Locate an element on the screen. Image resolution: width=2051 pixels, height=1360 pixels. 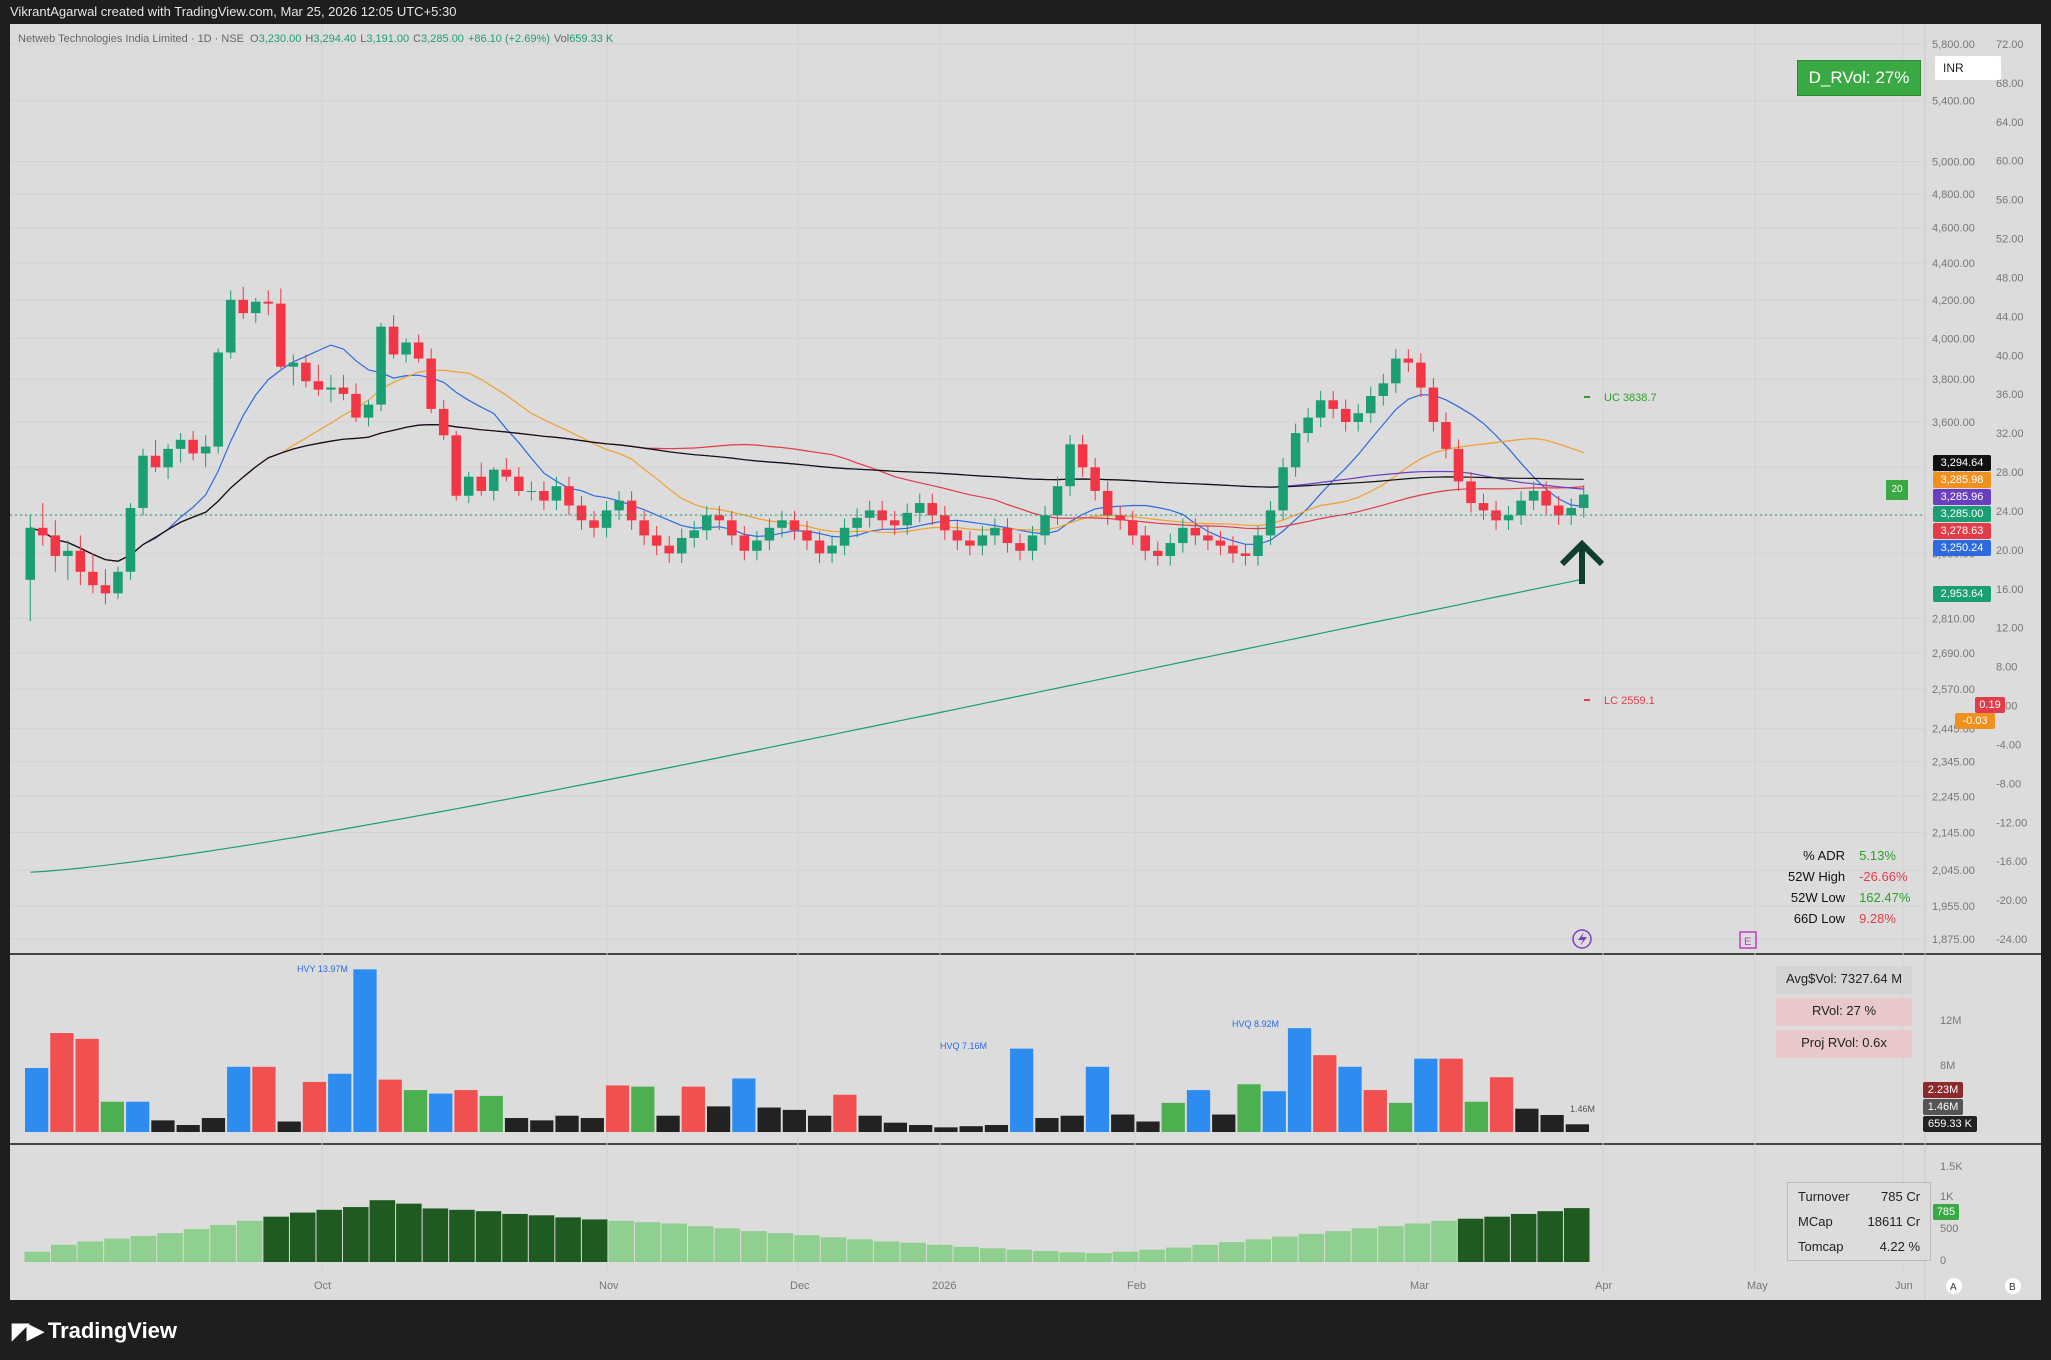
turnover-axis-label: 1.5K is located at coordinates (1951, 1167).